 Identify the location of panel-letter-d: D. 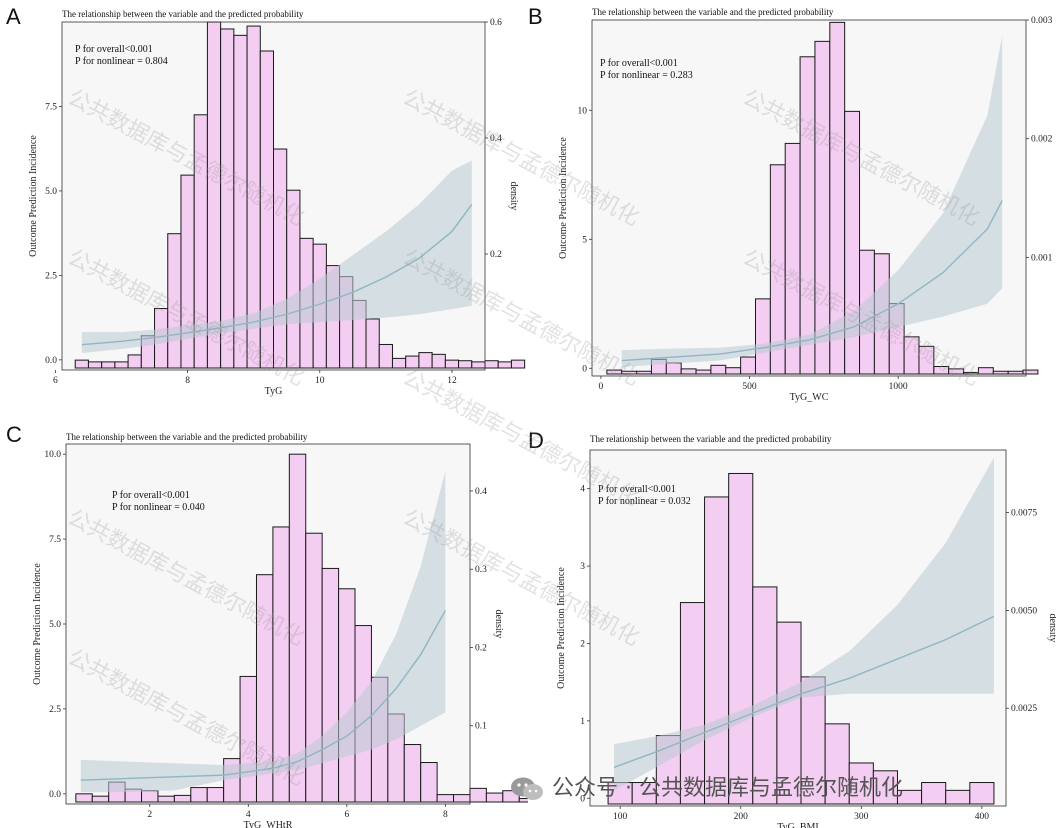
(536, 440).